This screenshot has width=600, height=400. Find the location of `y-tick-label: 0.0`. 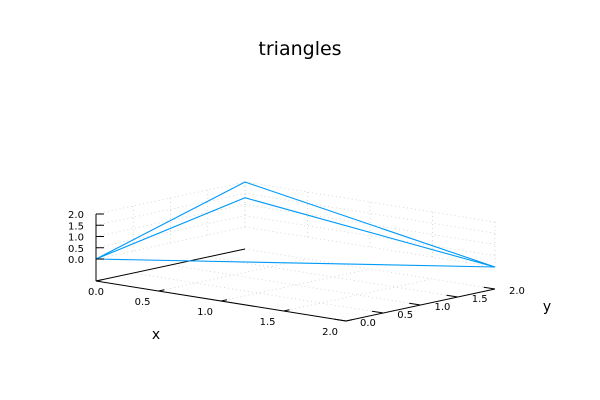

y-tick-label: 0.0 is located at coordinates (368, 323).